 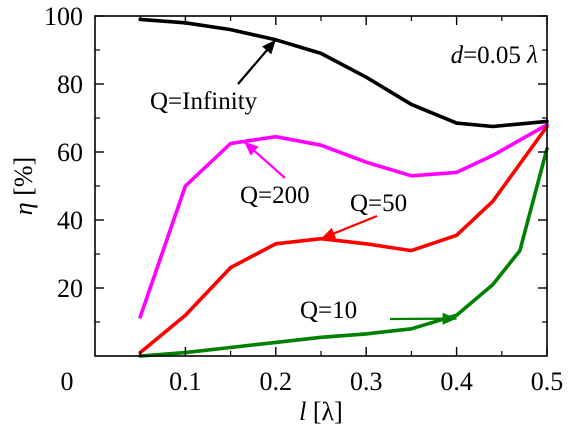 What do you see at coordinates (456, 381) in the screenshot?
I see `x-tick-label: 0.4` at bounding box center [456, 381].